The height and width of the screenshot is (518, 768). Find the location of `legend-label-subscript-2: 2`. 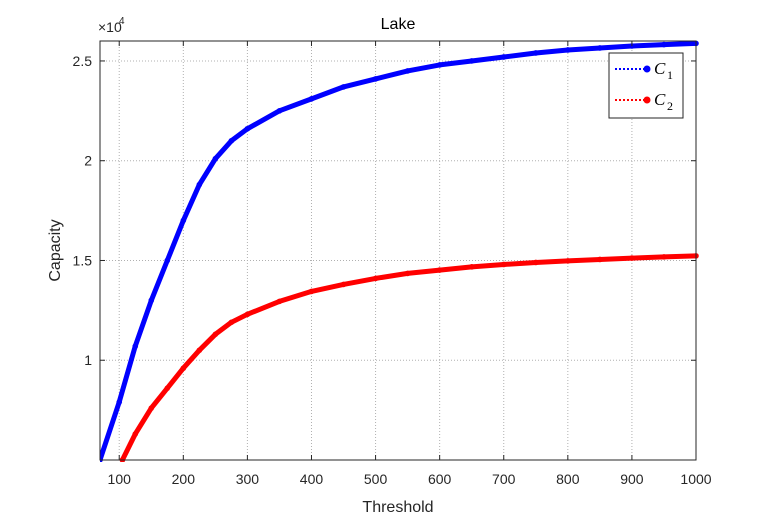

legend-label-subscript-2: 2 is located at coordinates (670, 106).